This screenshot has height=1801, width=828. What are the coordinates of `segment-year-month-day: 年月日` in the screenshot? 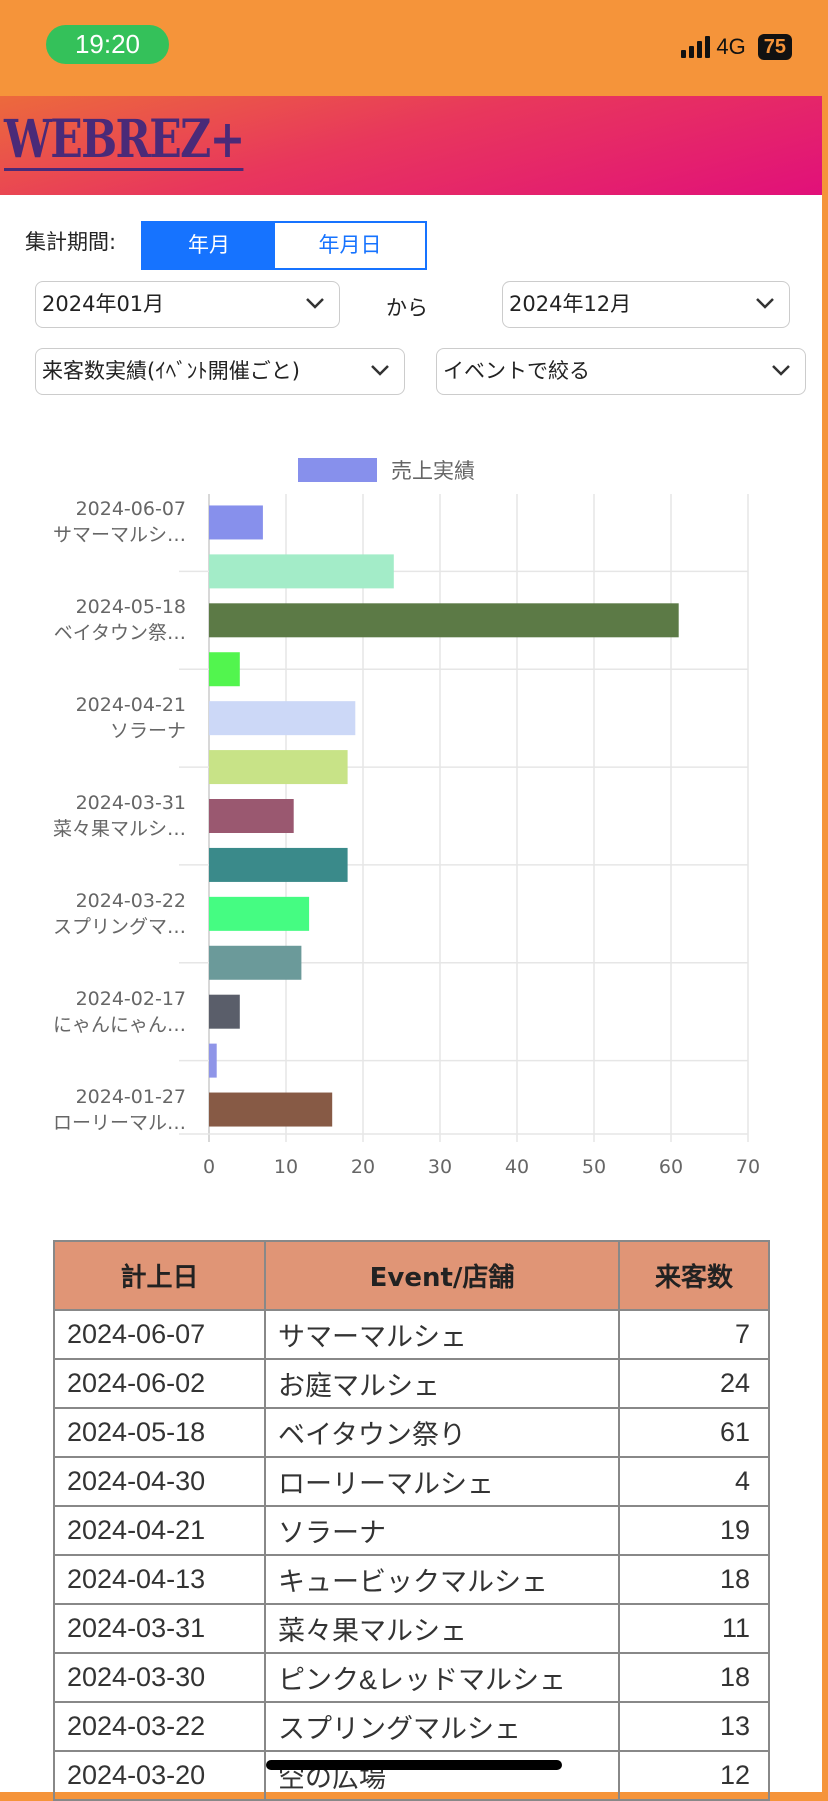 It's located at (350, 245).